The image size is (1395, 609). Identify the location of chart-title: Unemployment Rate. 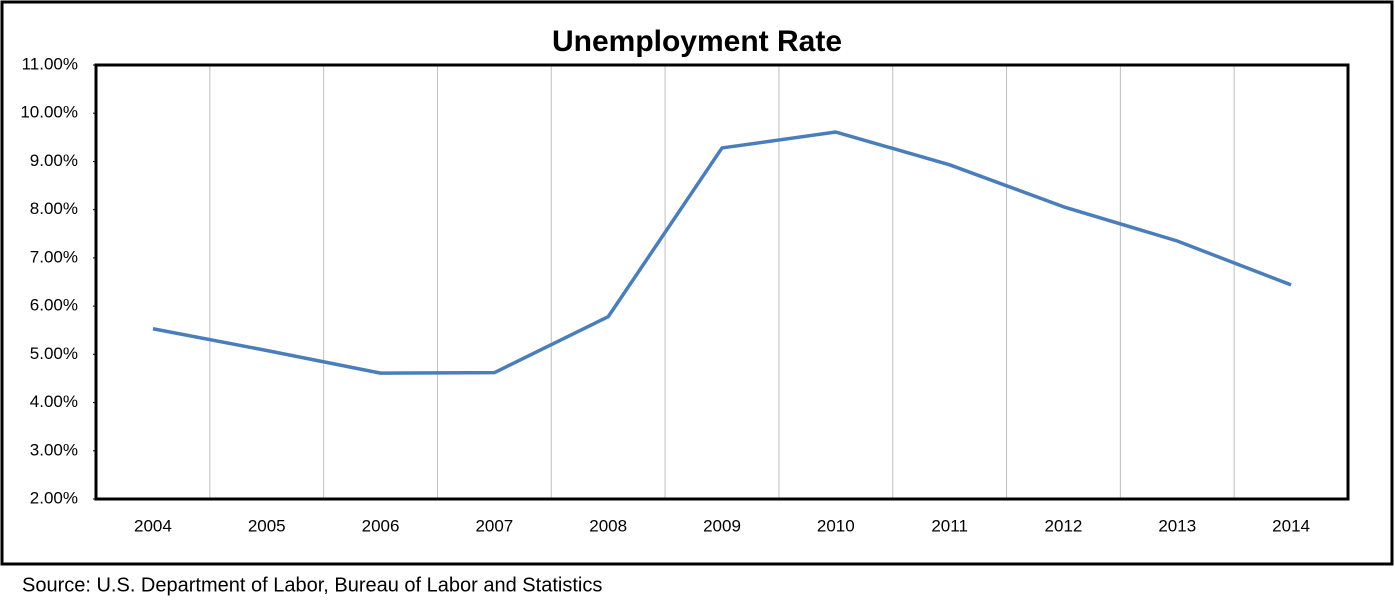
(697, 41).